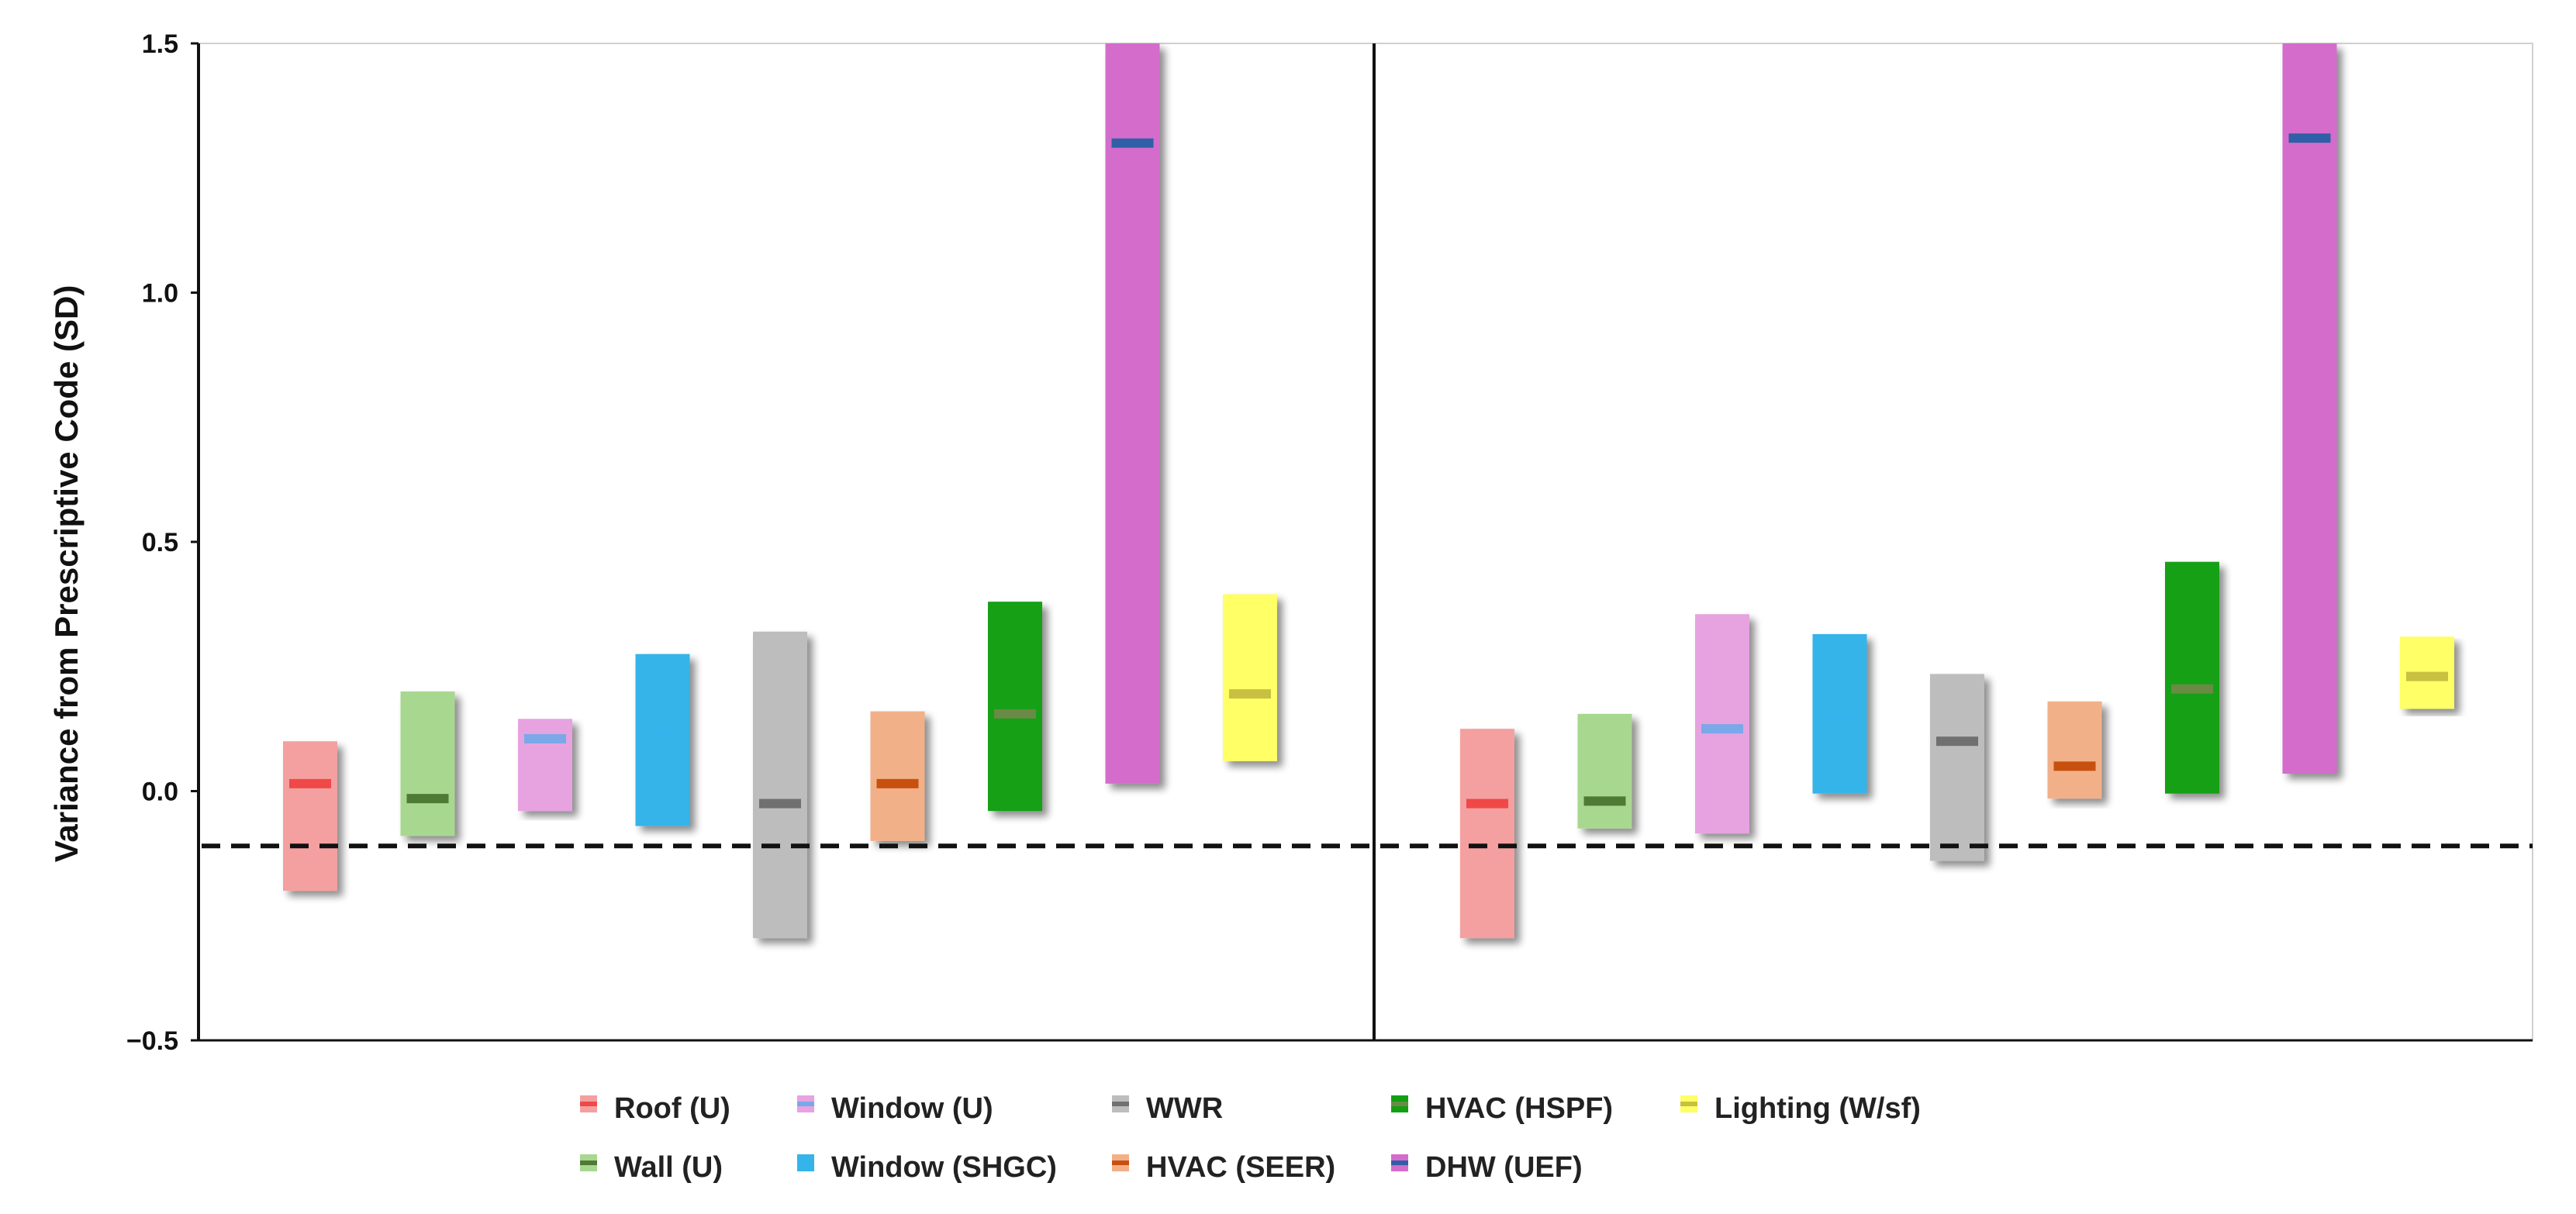 This screenshot has width=2576, height=1214. What do you see at coordinates (588, 1163) in the screenshot?
I see `legend-marker-wall-u` at bounding box center [588, 1163].